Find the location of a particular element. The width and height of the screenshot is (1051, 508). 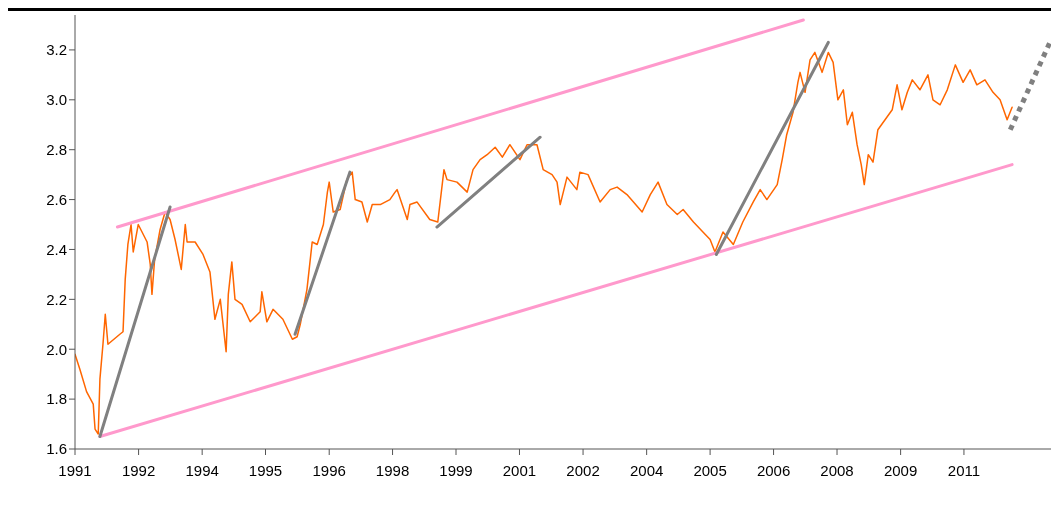

x-tick-label: 2002 is located at coordinates (583, 470).